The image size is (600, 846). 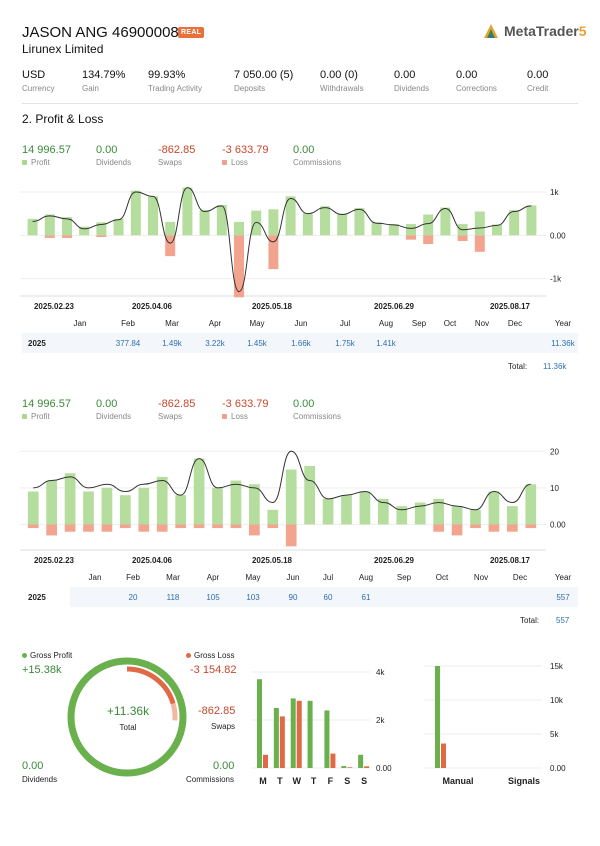 What do you see at coordinates (366, 597) in the screenshot?
I see `month-value: 61` at bounding box center [366, 597].